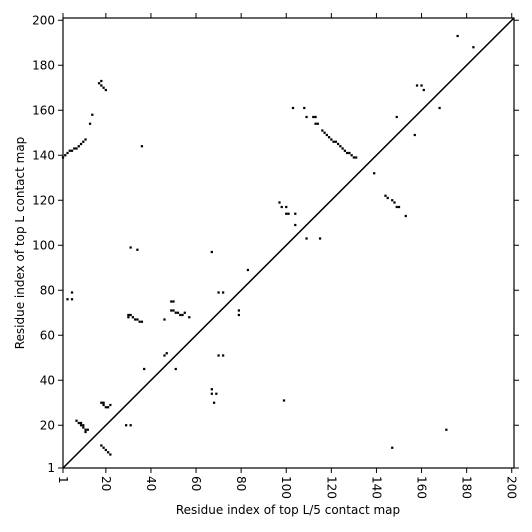  I want to click on y-tick-label: 160, so click(43, 110).